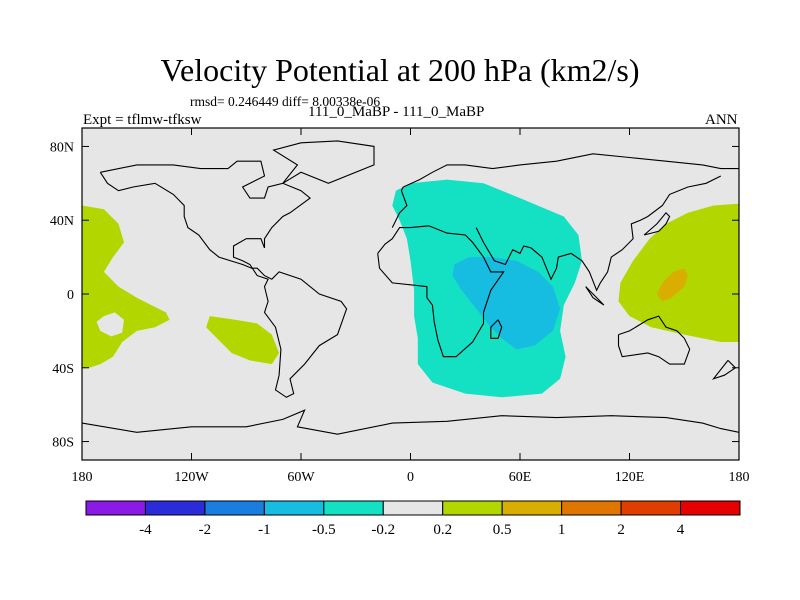 The width and height of the screenshot is (800, 600). What do you see at coordinates (621, 530) in the screenshot?
I see `colorbar-label-9: 2` at bounding box center [621, 530].